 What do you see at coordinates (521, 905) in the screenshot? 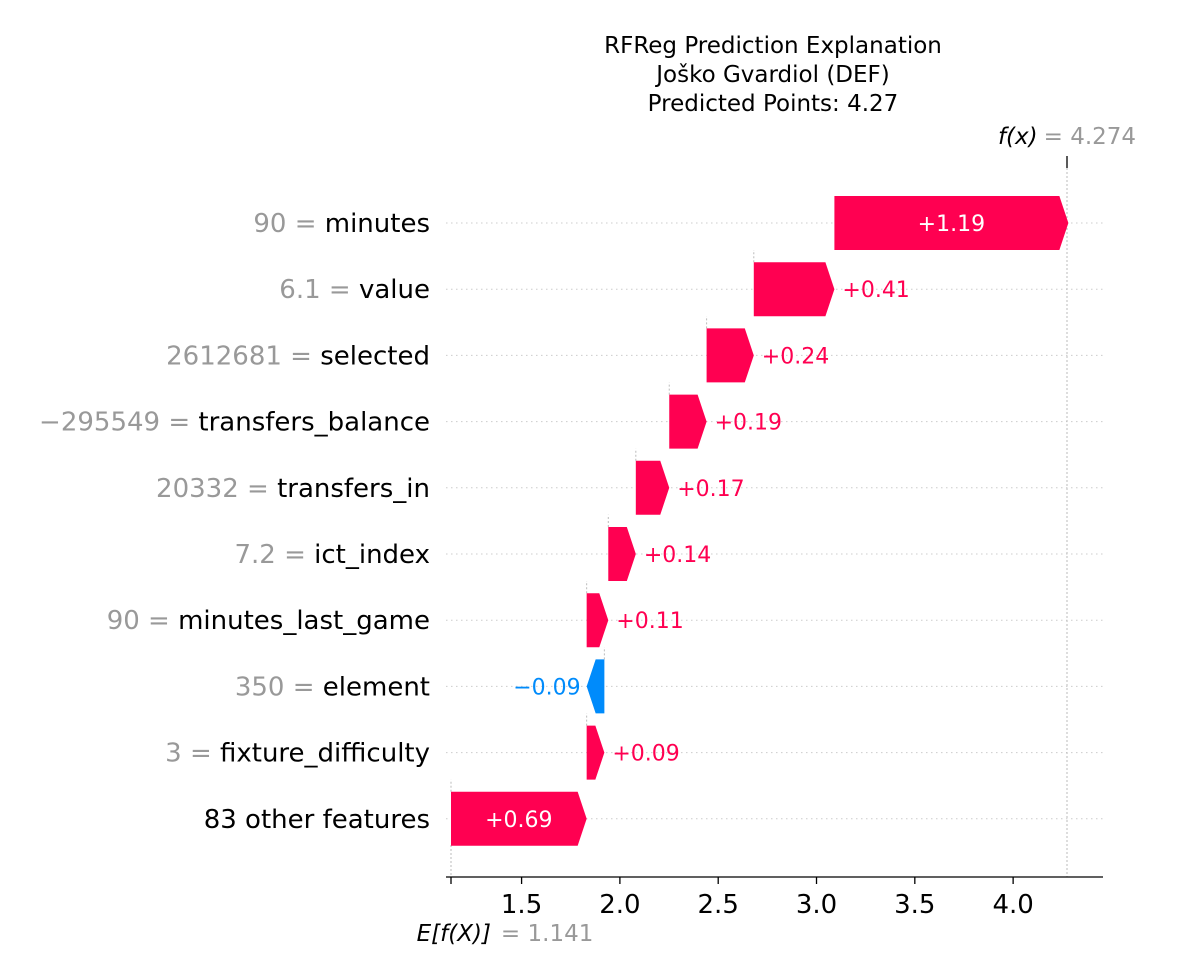
I see `x-tick-label: 1.5` at bounding box center [521, 905].